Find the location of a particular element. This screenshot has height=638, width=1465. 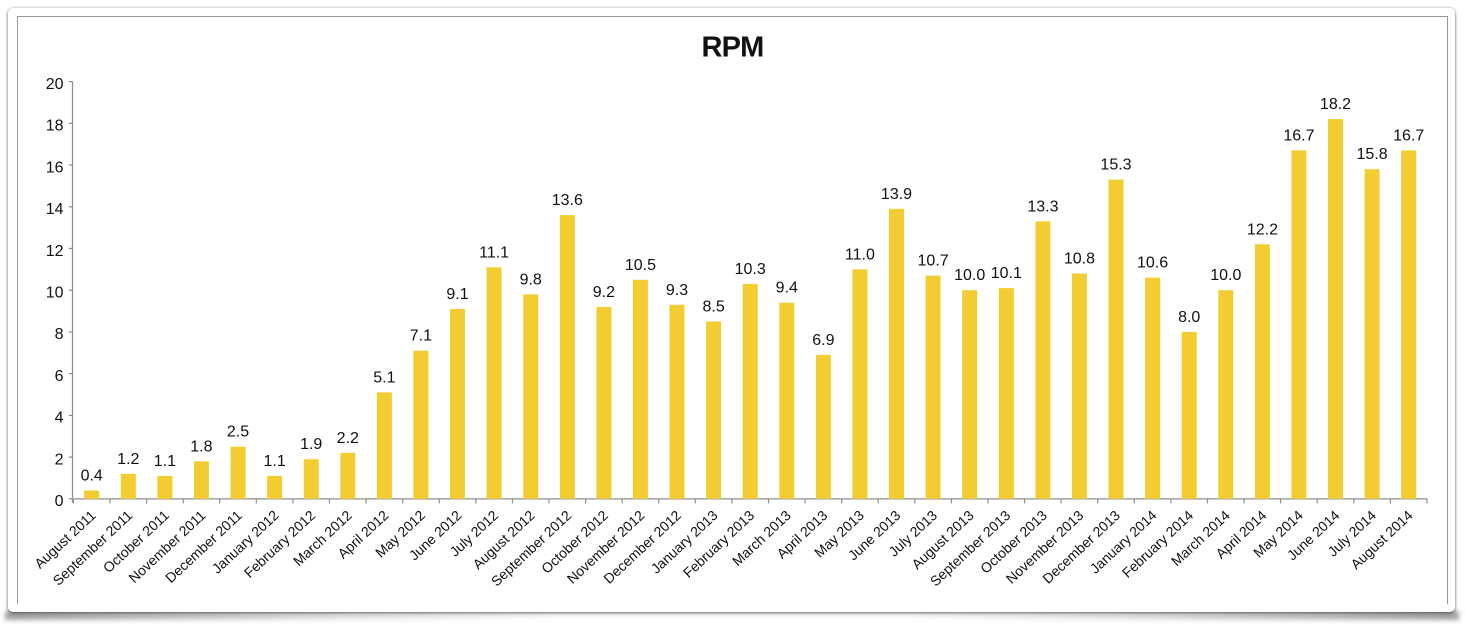

svg-text: 1.8 is located at coordinates (201, 446).